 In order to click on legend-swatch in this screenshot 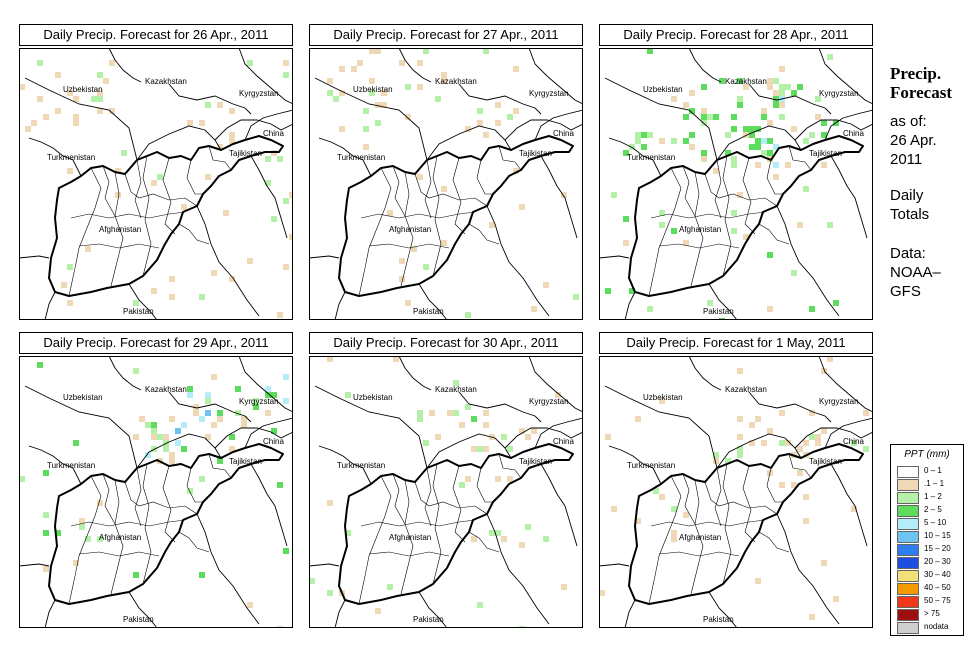, I will do `click(908, 628)`.